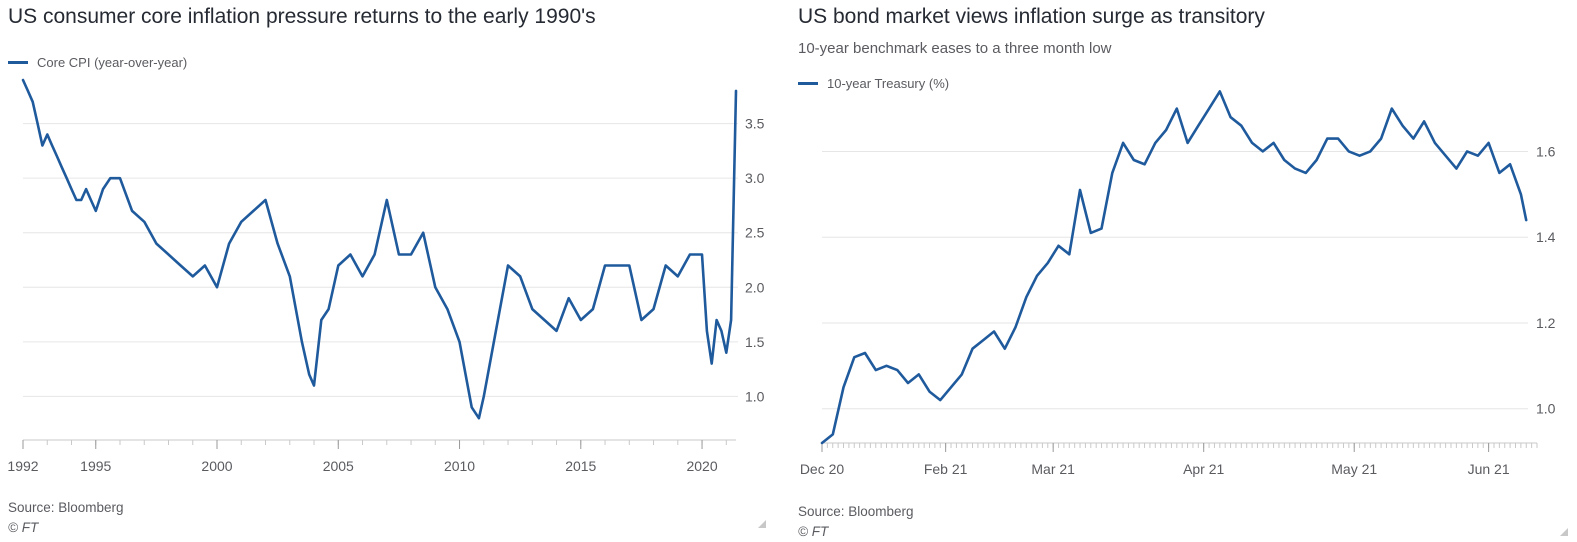  What do you see at coordinates (1203, 469) in the screenshot?
I see `x-tick-label: Apr 21` at bounding box center [1203, 469].